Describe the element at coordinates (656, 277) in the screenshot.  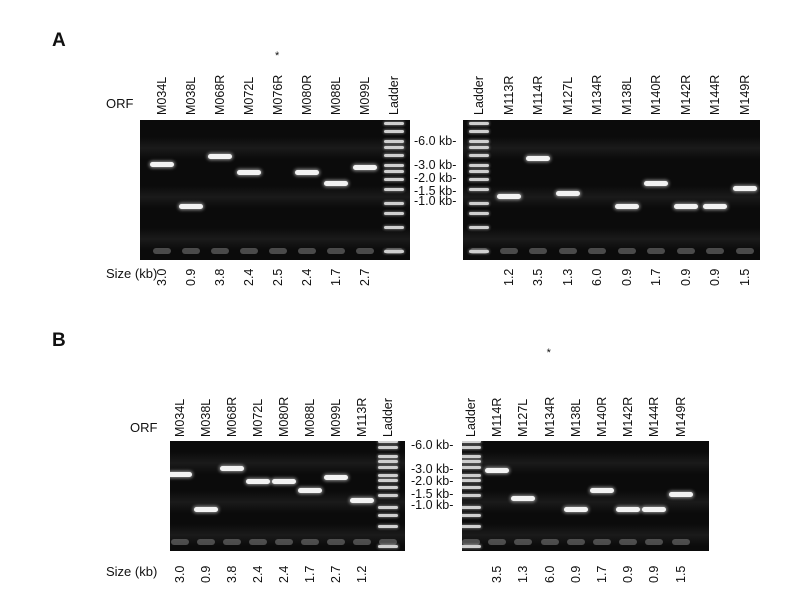
I see `size-value: 1.7` at that location.